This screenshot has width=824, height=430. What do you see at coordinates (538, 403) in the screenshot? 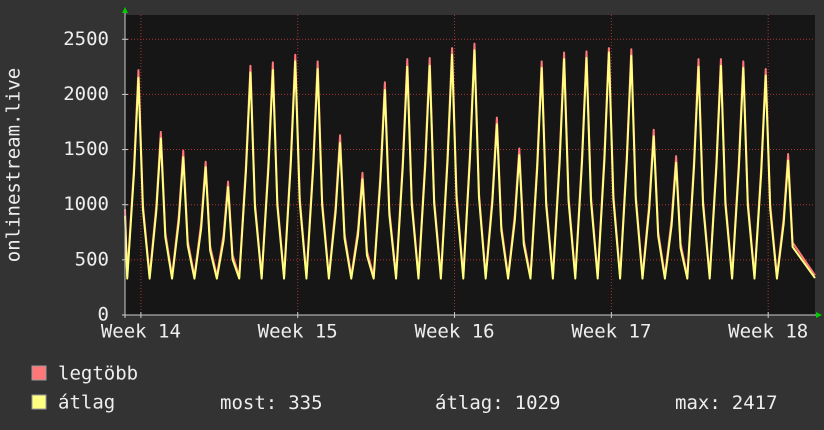
I see `stat-value: 1029` at bounding box center [538, 403].